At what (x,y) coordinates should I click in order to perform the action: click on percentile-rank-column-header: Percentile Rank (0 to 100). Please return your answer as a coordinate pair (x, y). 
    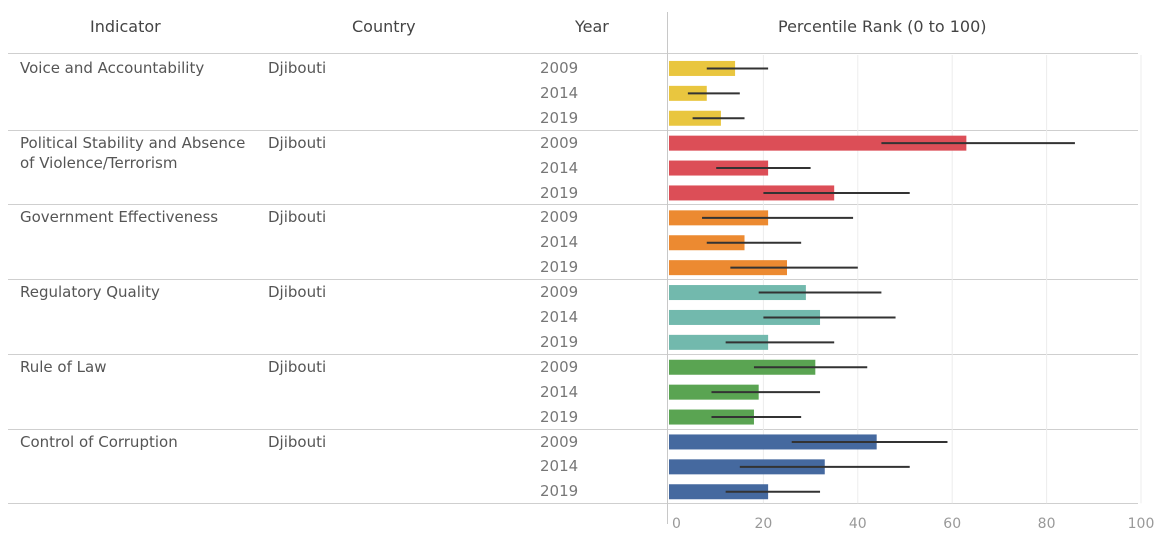
    Looking at the image, I should click on (882, 26).